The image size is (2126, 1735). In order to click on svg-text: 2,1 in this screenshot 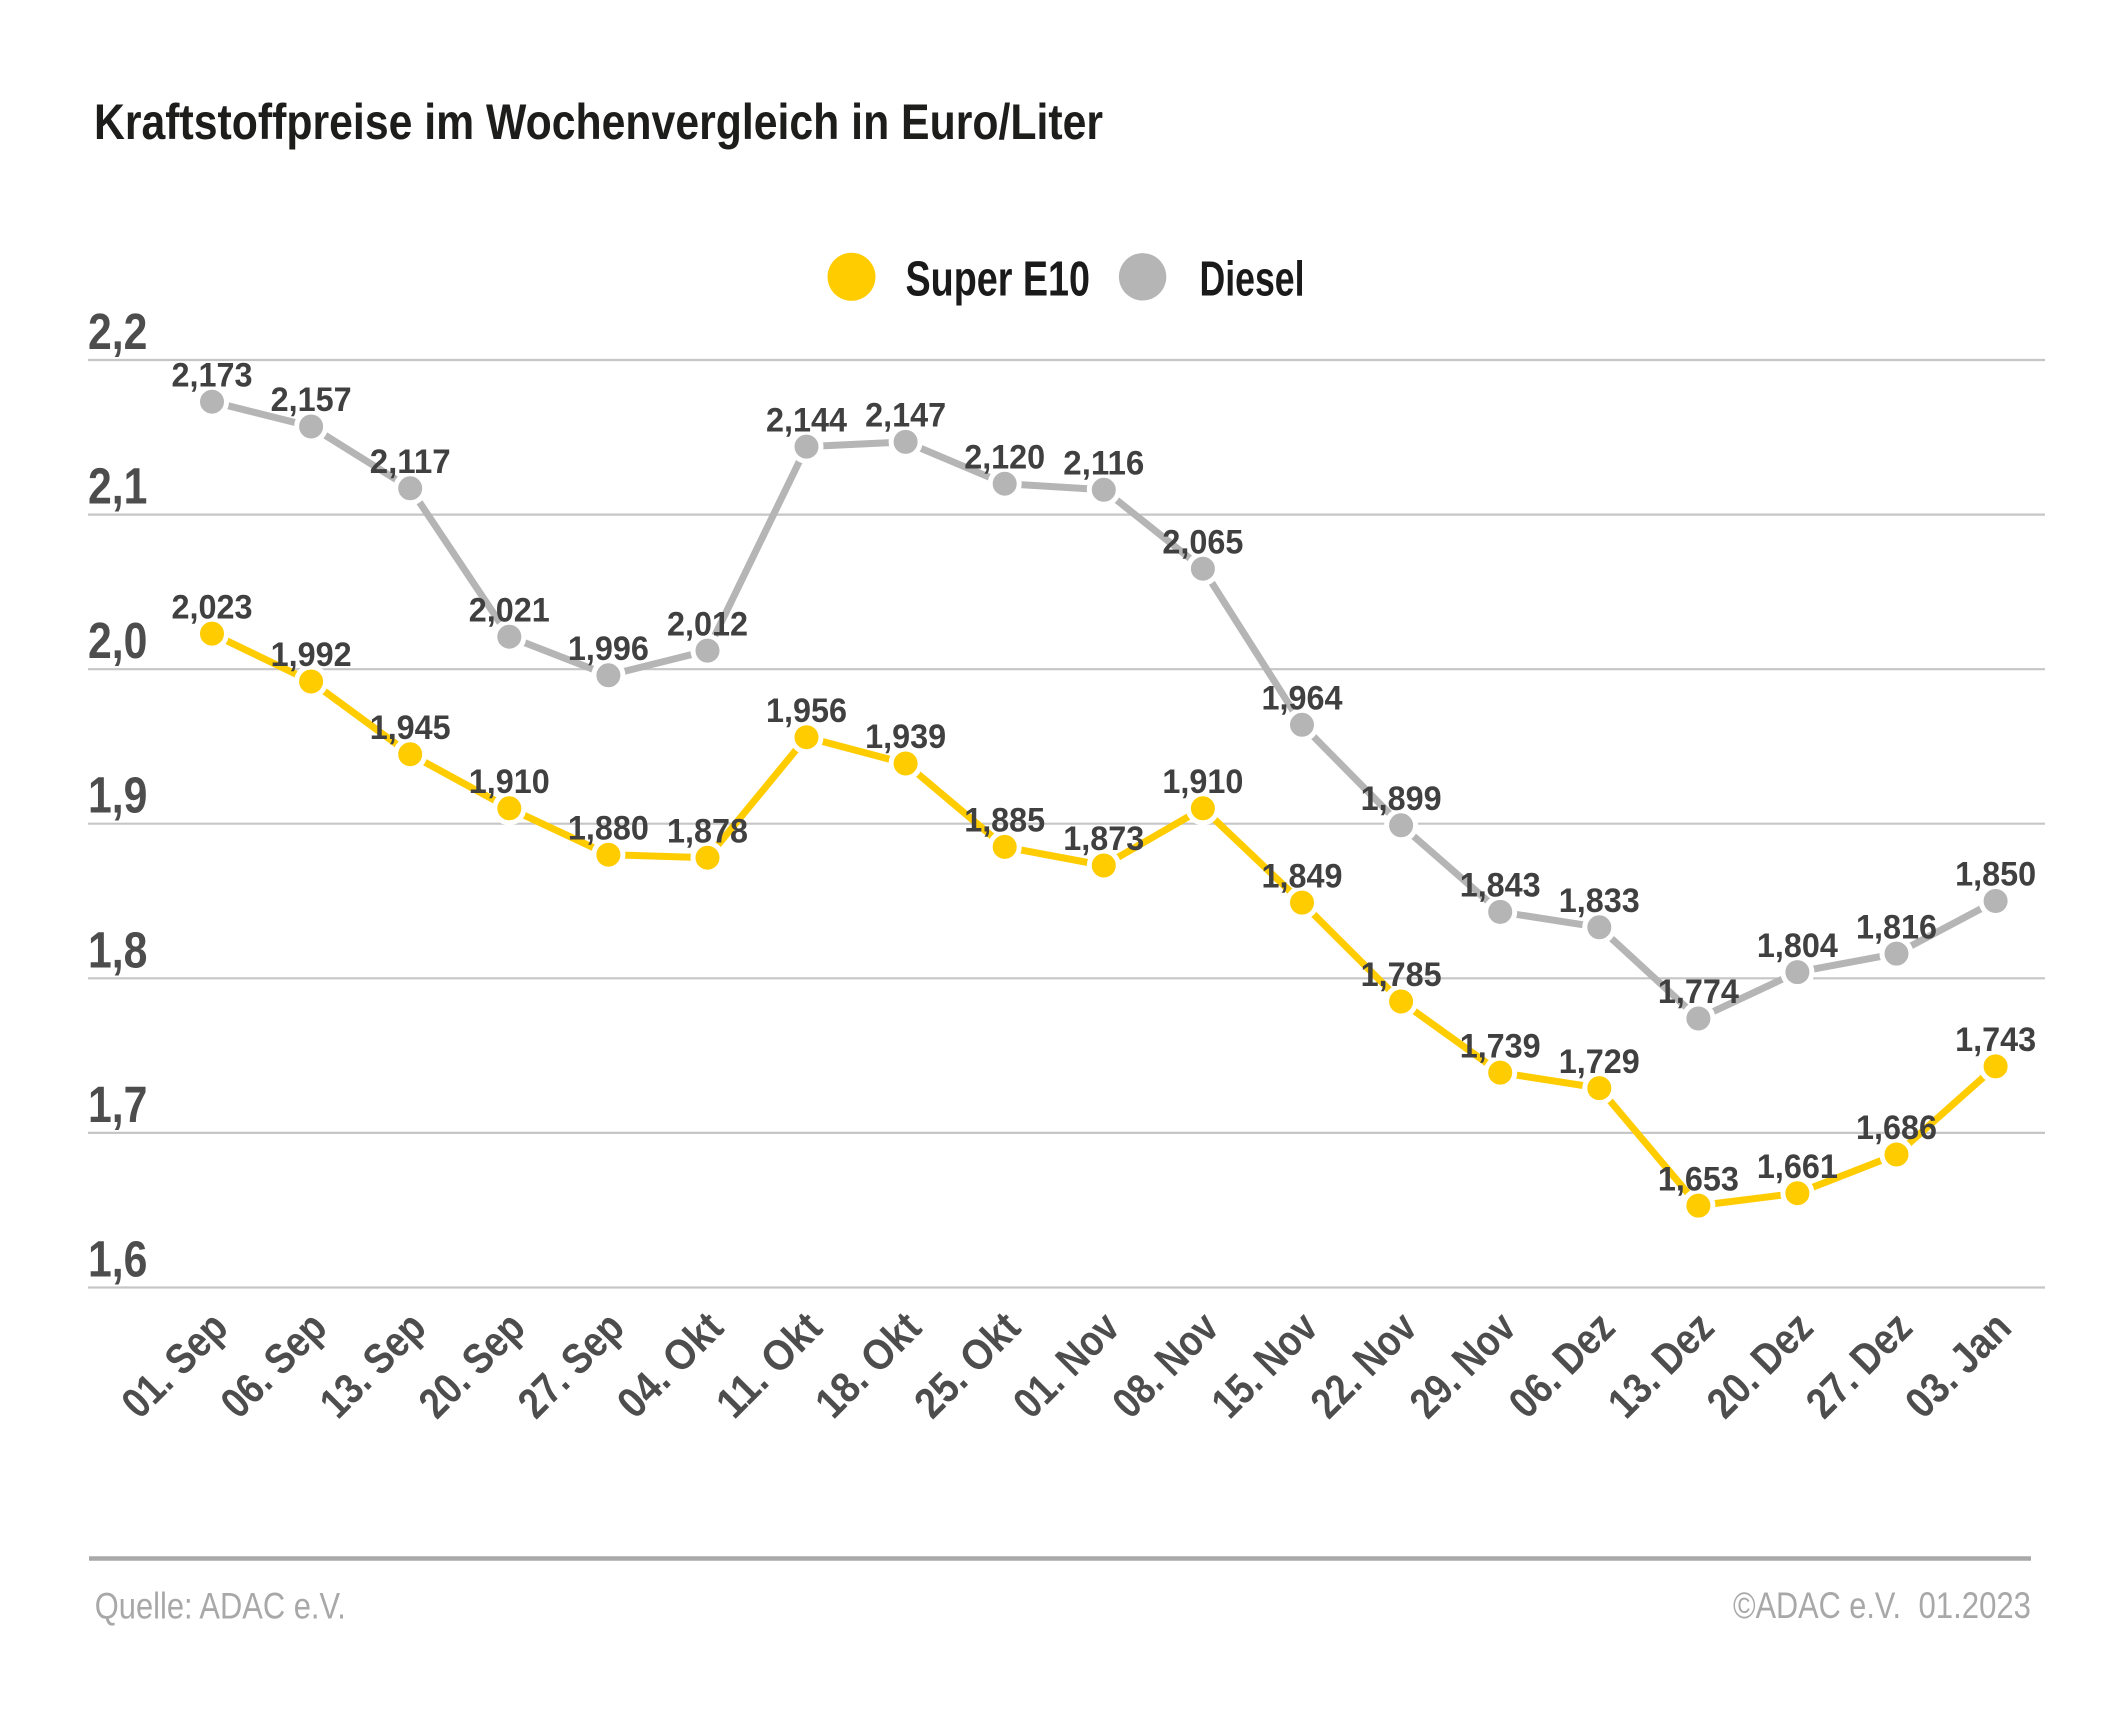, I will do `click(117, 486)`.